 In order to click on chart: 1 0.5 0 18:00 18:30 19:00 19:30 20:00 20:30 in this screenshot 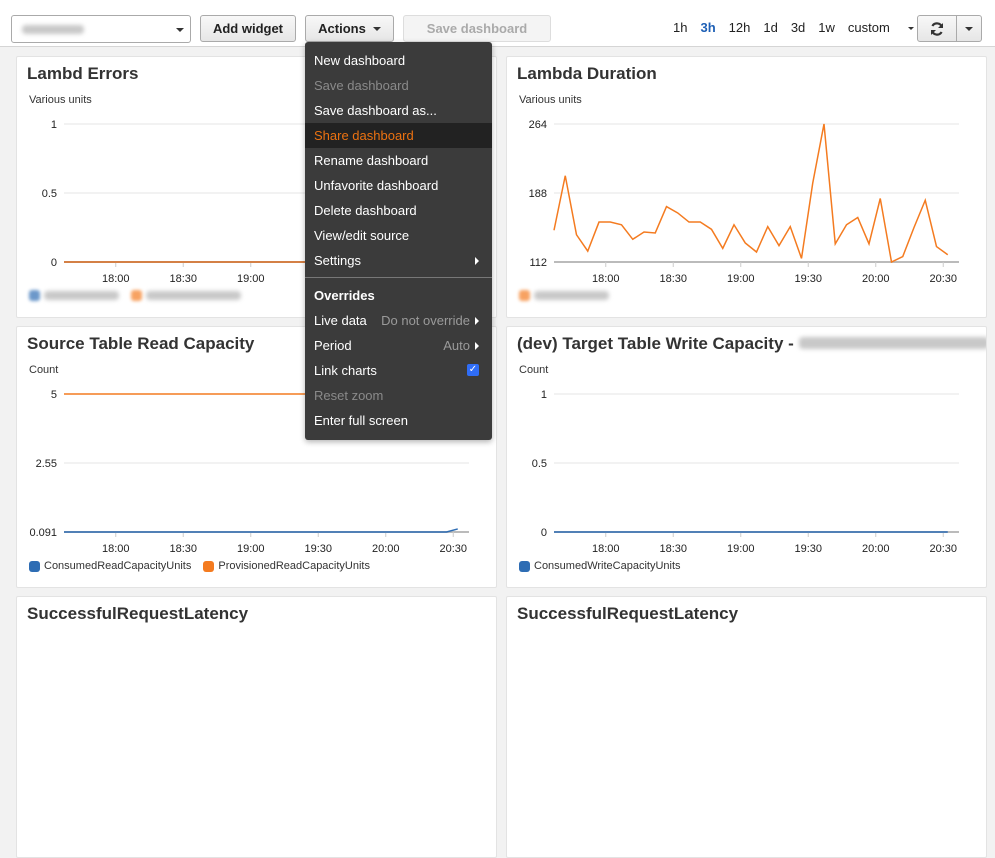, I will do `click(747, 442)`.